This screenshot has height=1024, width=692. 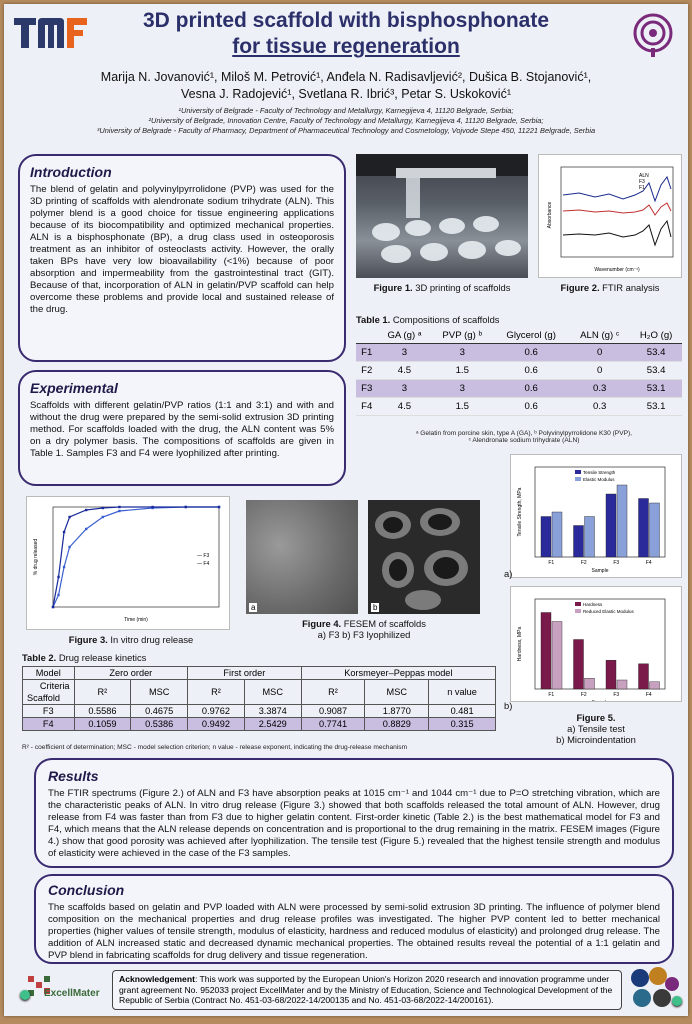 What do you see at coordinates (600, 406) in the screenshot?
I see `table-cell: 0.3` at bounding box center [600, 406].